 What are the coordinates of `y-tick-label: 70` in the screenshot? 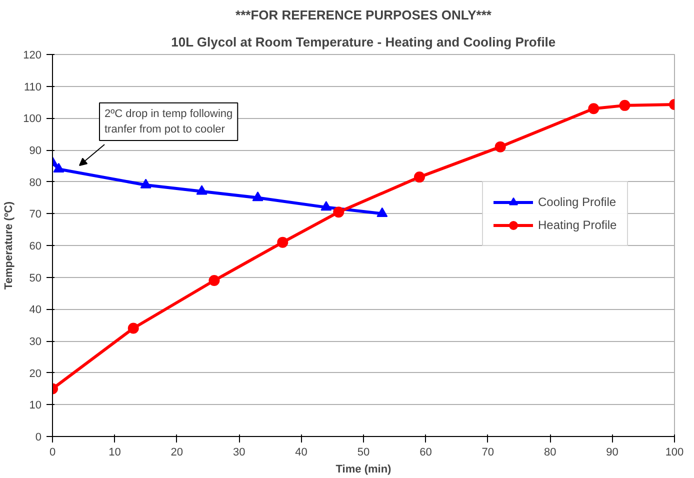 It's located at (35, 214).